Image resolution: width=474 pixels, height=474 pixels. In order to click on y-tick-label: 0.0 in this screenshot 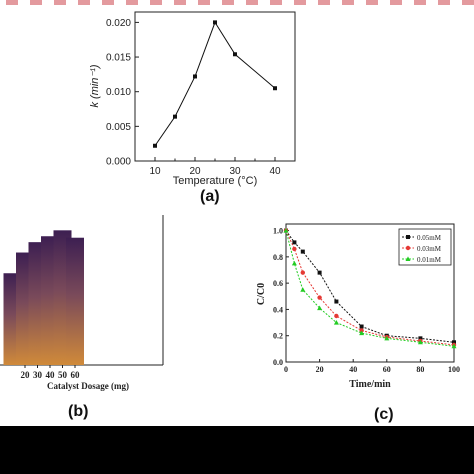, I will do `click(278, 362)`.